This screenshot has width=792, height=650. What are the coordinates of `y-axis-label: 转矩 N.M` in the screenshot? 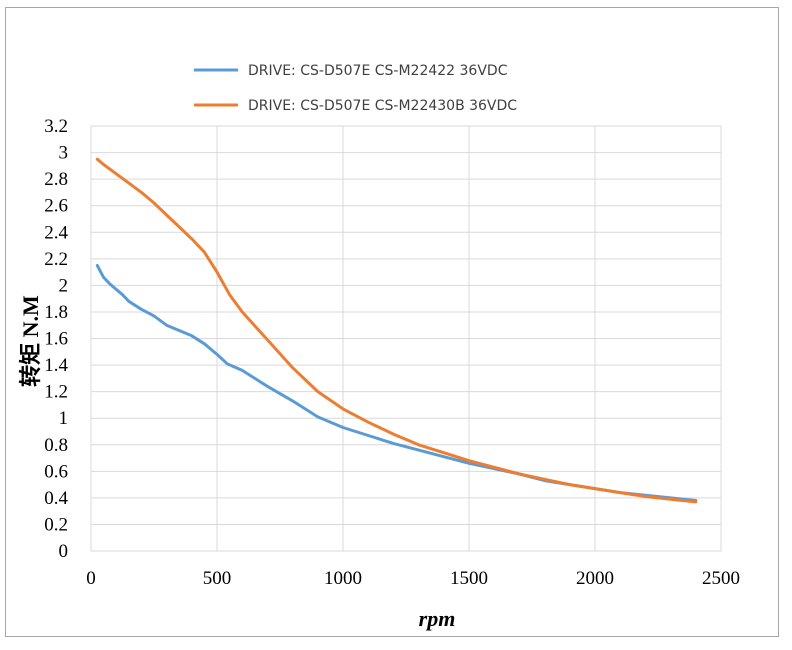 It's located at (30, 341).